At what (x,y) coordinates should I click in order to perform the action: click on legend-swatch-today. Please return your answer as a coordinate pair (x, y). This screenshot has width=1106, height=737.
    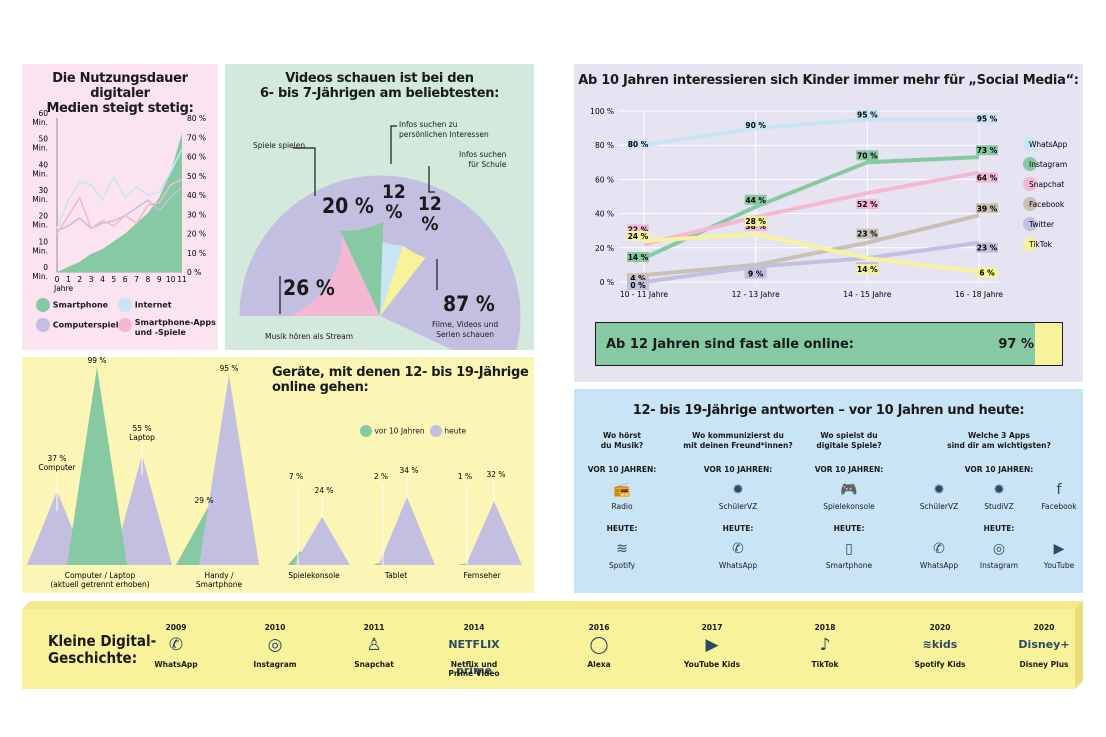
    Looking at the image, I should click on (436, 431).